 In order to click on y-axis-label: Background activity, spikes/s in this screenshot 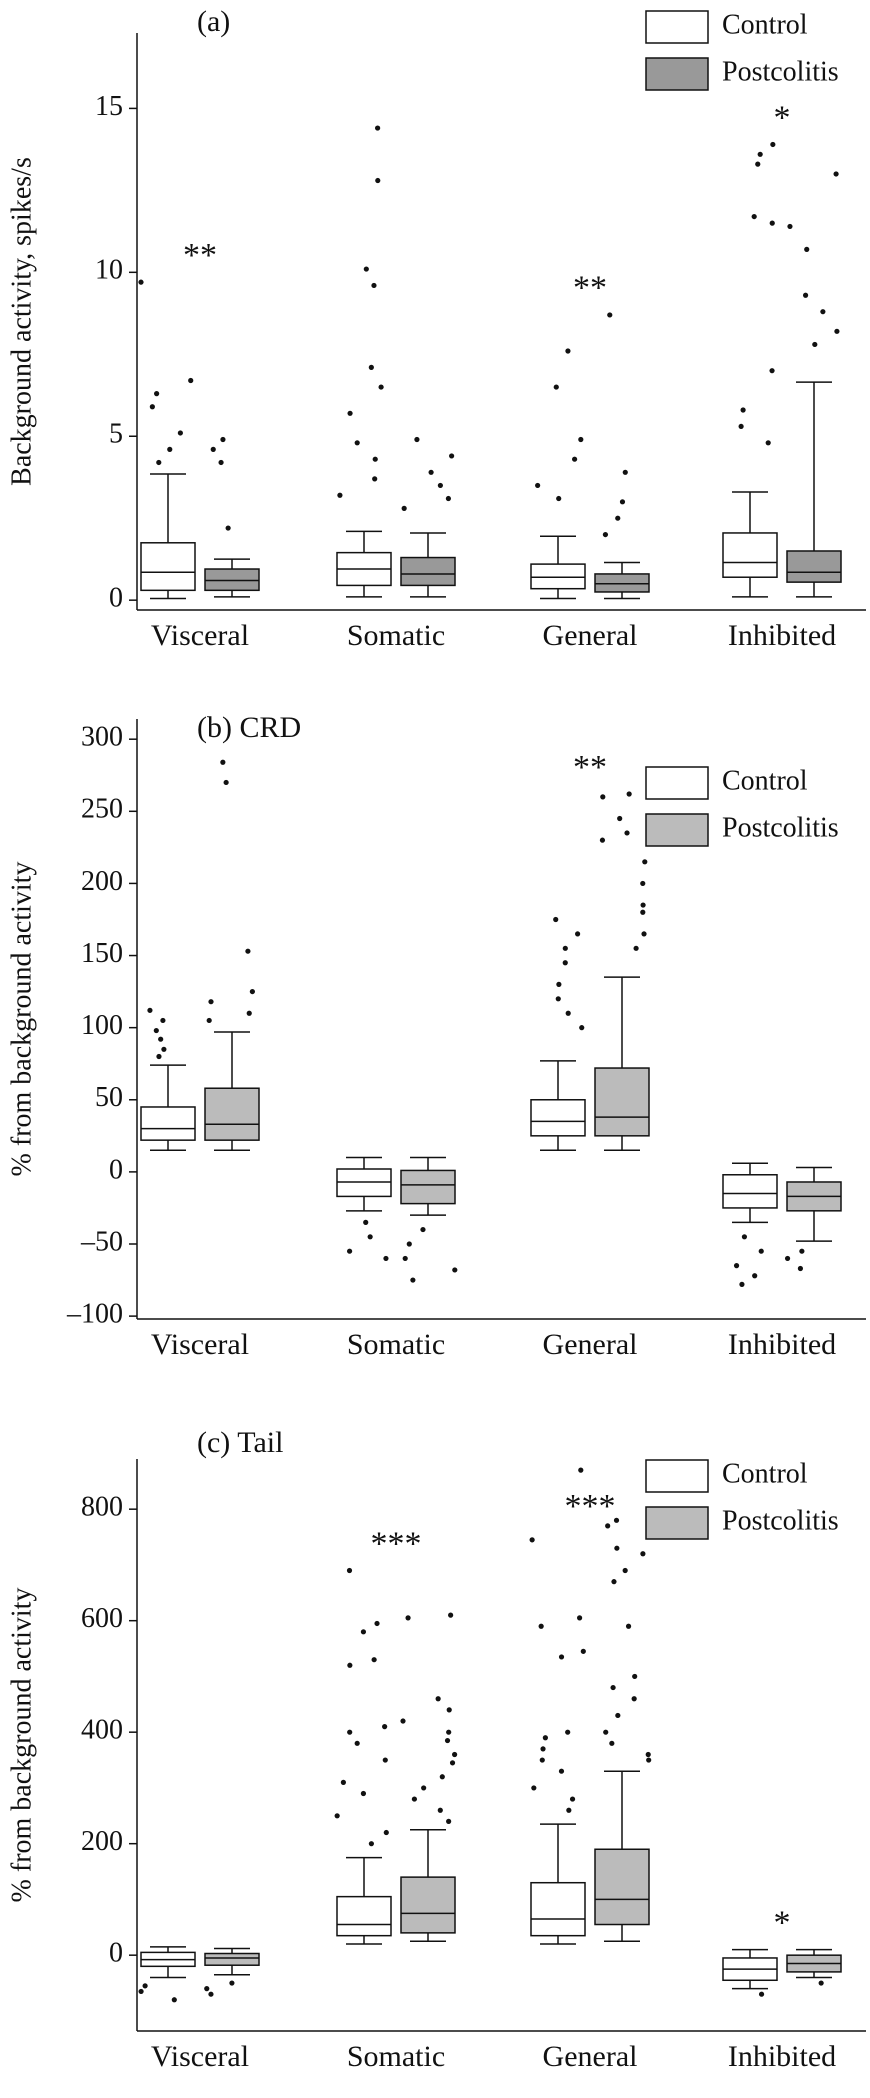, I will do `click(21, 321)`.